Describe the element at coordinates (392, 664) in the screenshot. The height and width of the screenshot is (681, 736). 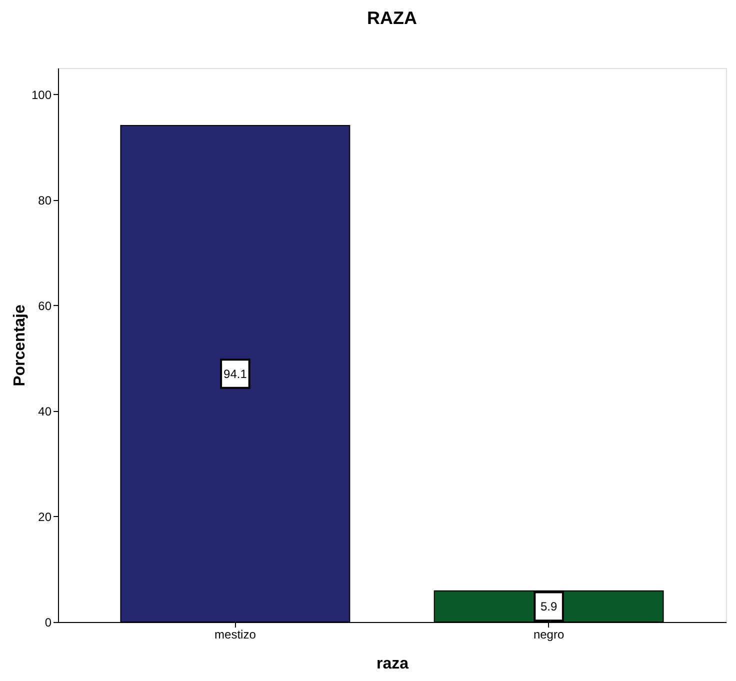
I see `x-axis-title: raza` at that location.